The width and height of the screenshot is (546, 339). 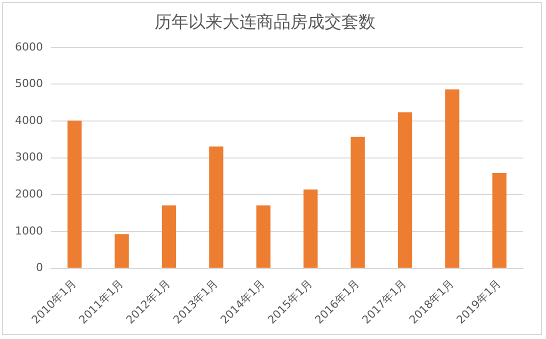 What do you see at coordinates (28, 47) in the screenshot?
I see `y-tick-label: 6000` at bounding box center [28, 47].